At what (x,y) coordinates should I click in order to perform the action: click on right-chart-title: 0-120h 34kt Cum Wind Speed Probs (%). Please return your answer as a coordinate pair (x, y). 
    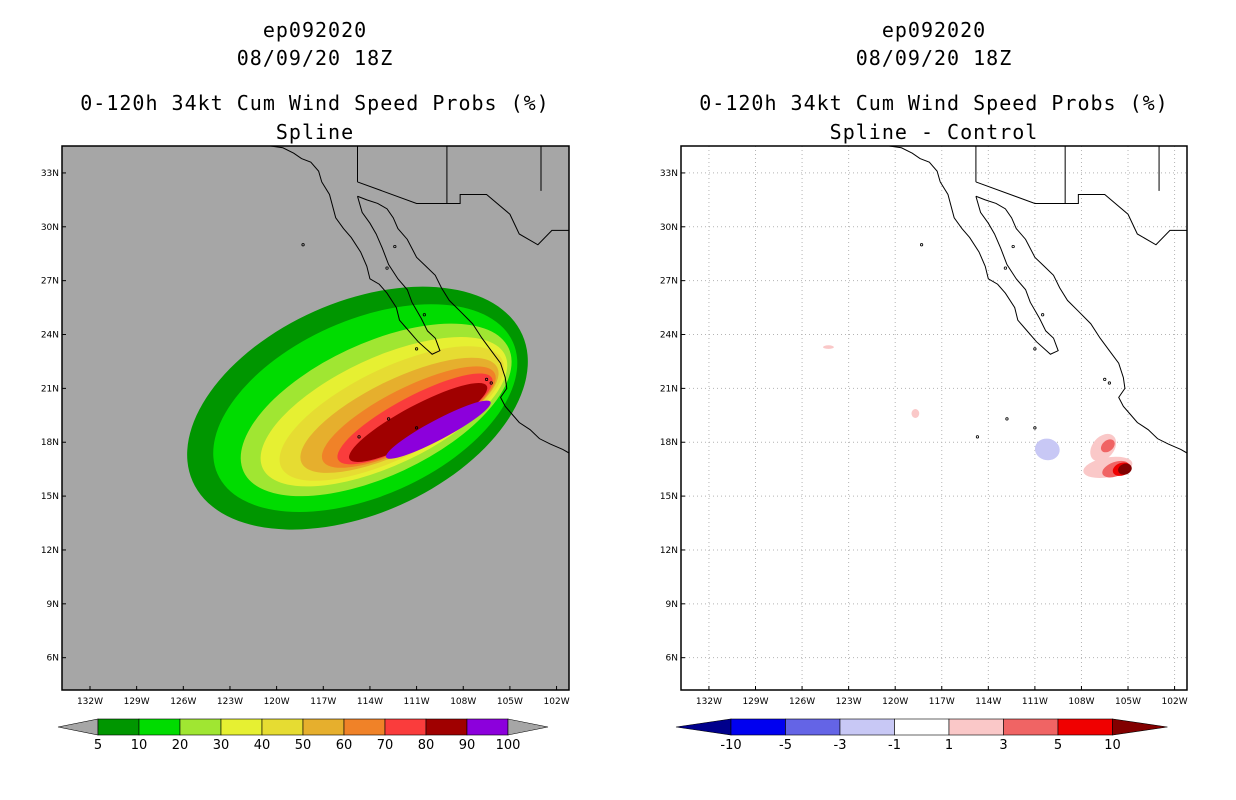
    Looking at the image, I should click on (934, 103).